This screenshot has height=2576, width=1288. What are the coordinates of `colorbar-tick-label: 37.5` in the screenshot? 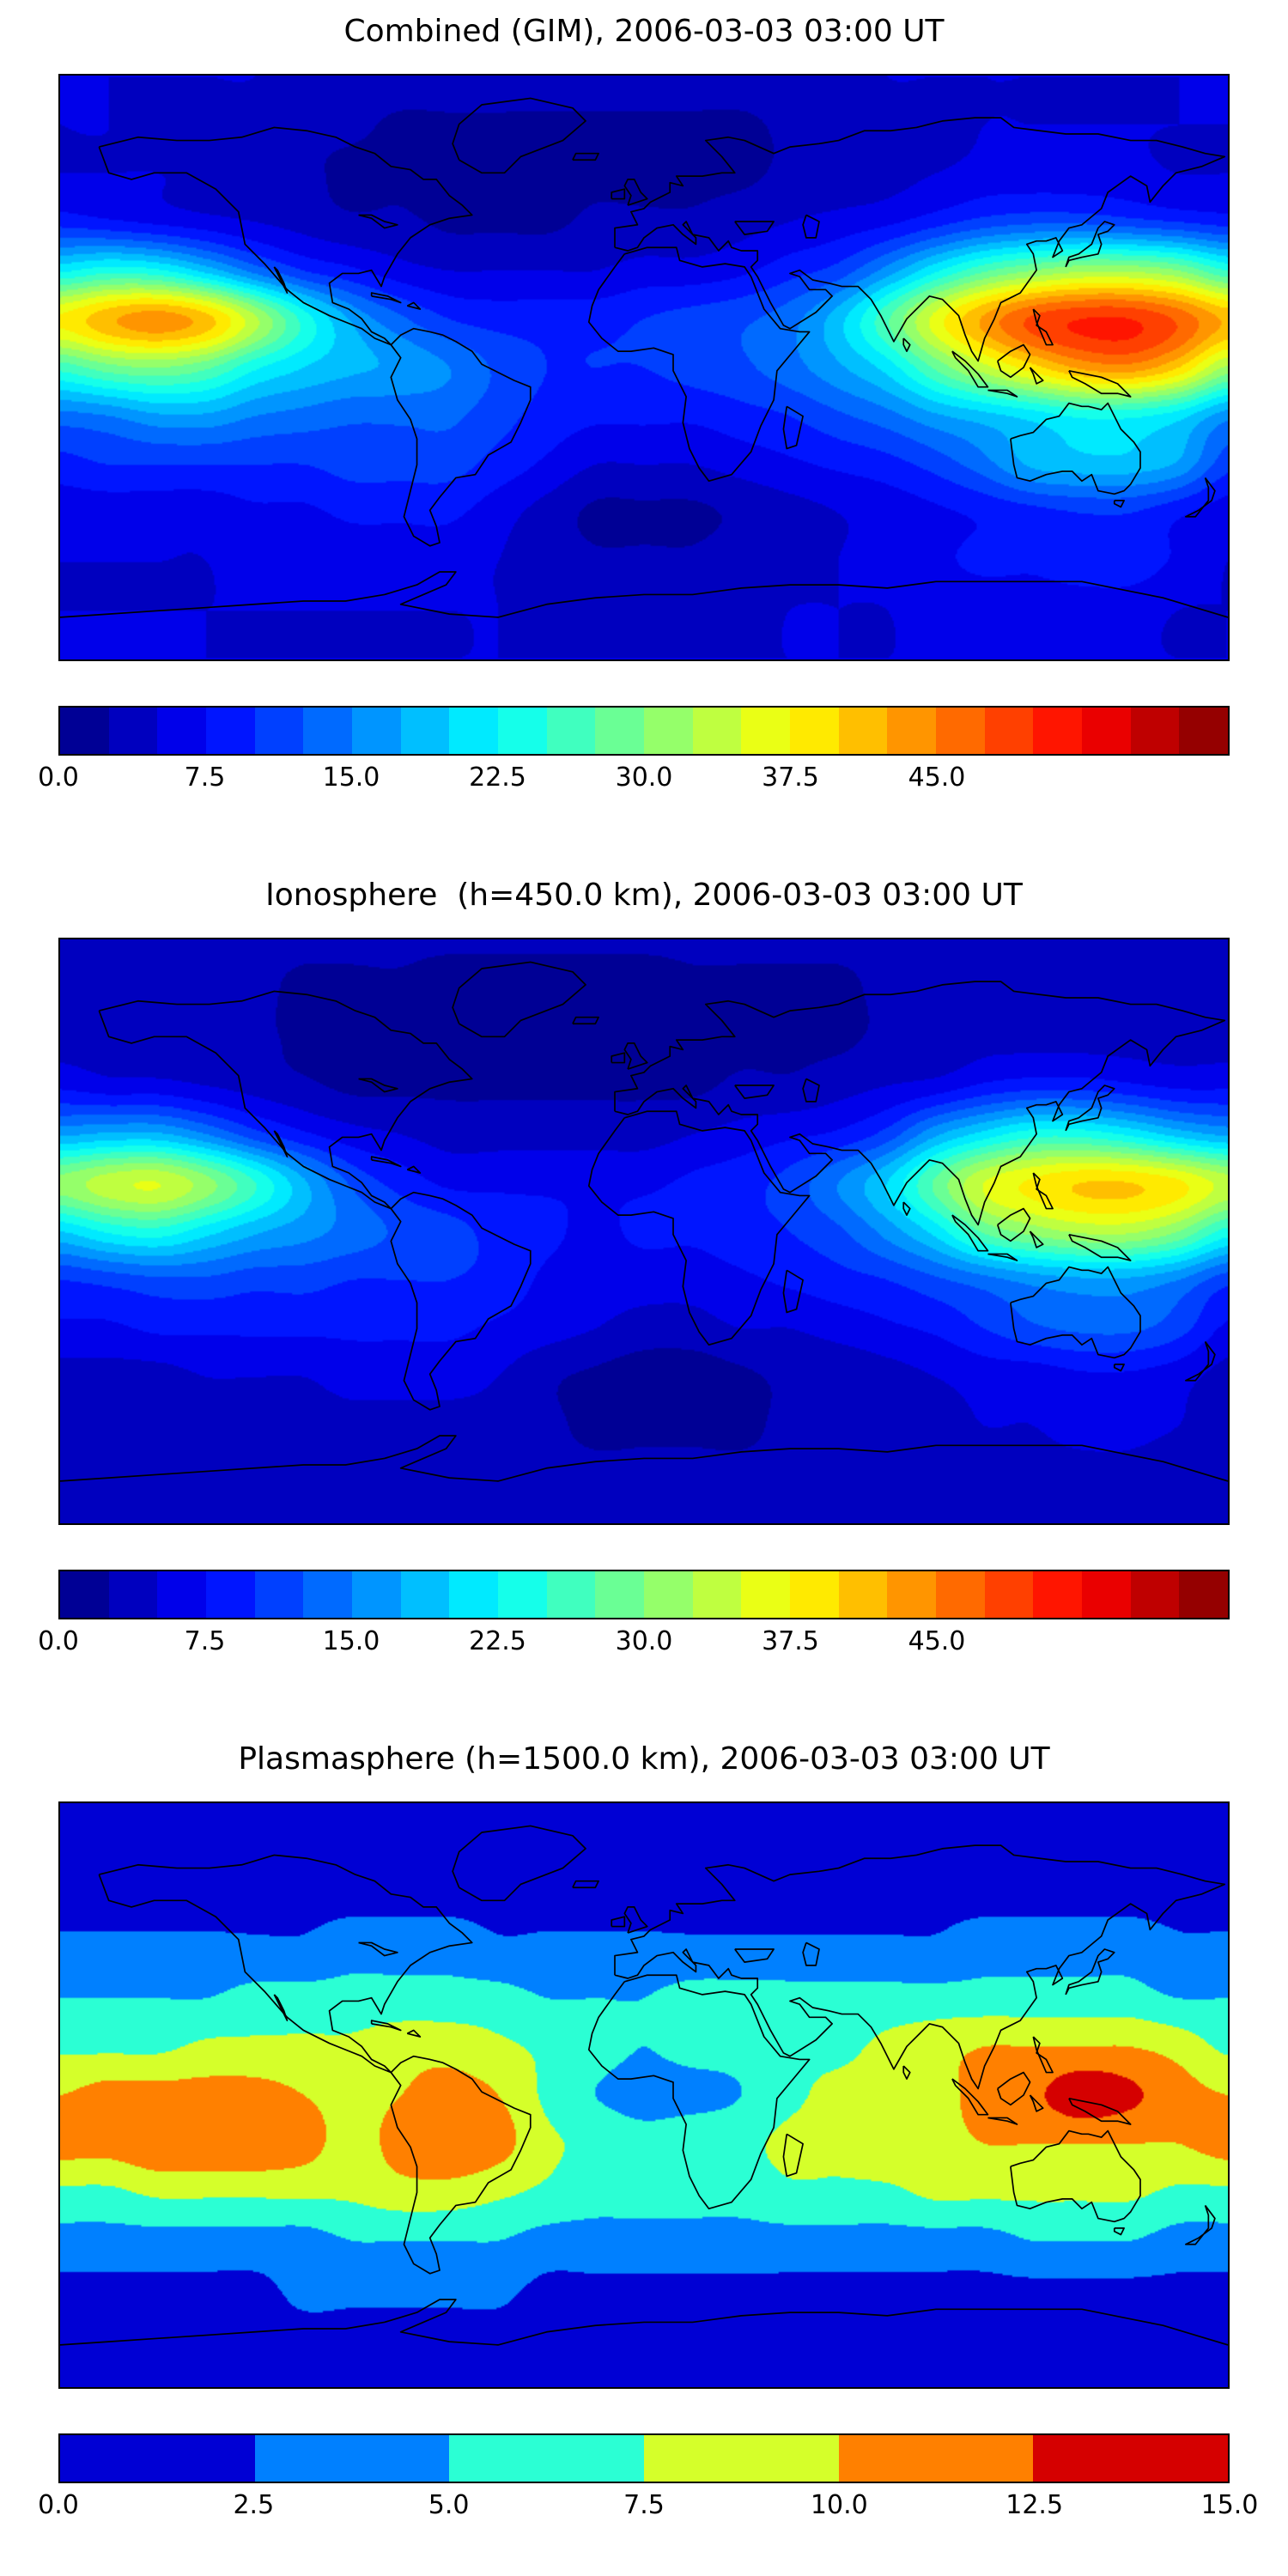 It's located at (790, 1641).